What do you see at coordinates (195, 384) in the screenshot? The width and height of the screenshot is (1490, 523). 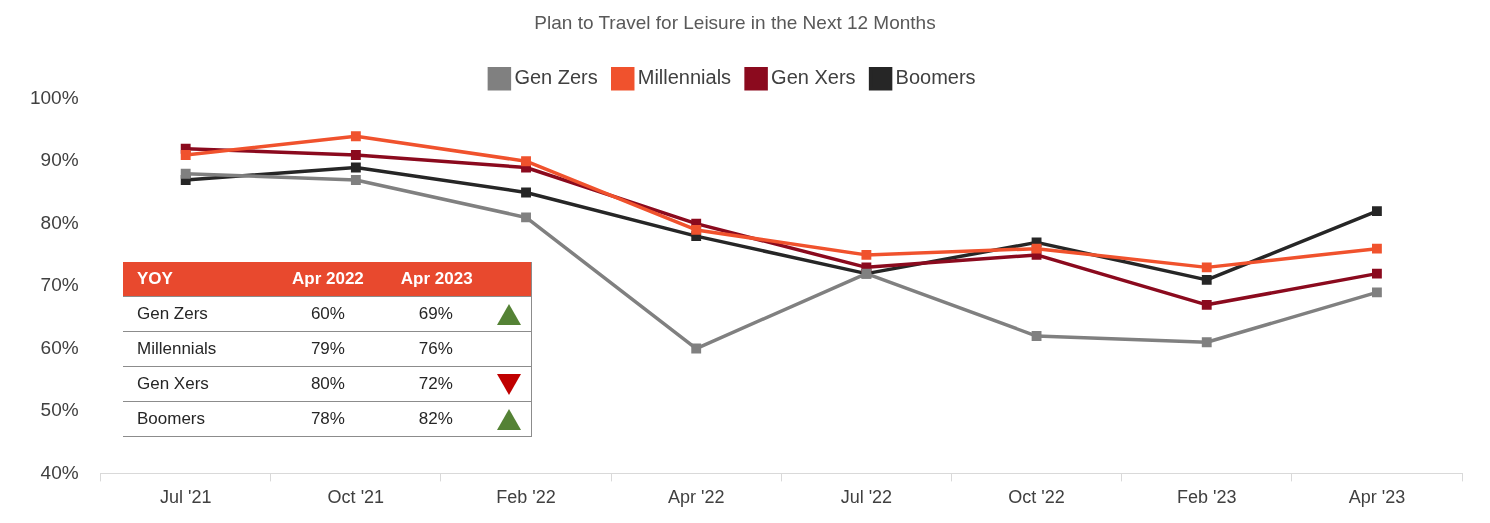 I see `category-label: Gen Xers` at bounding box center [195, 384].